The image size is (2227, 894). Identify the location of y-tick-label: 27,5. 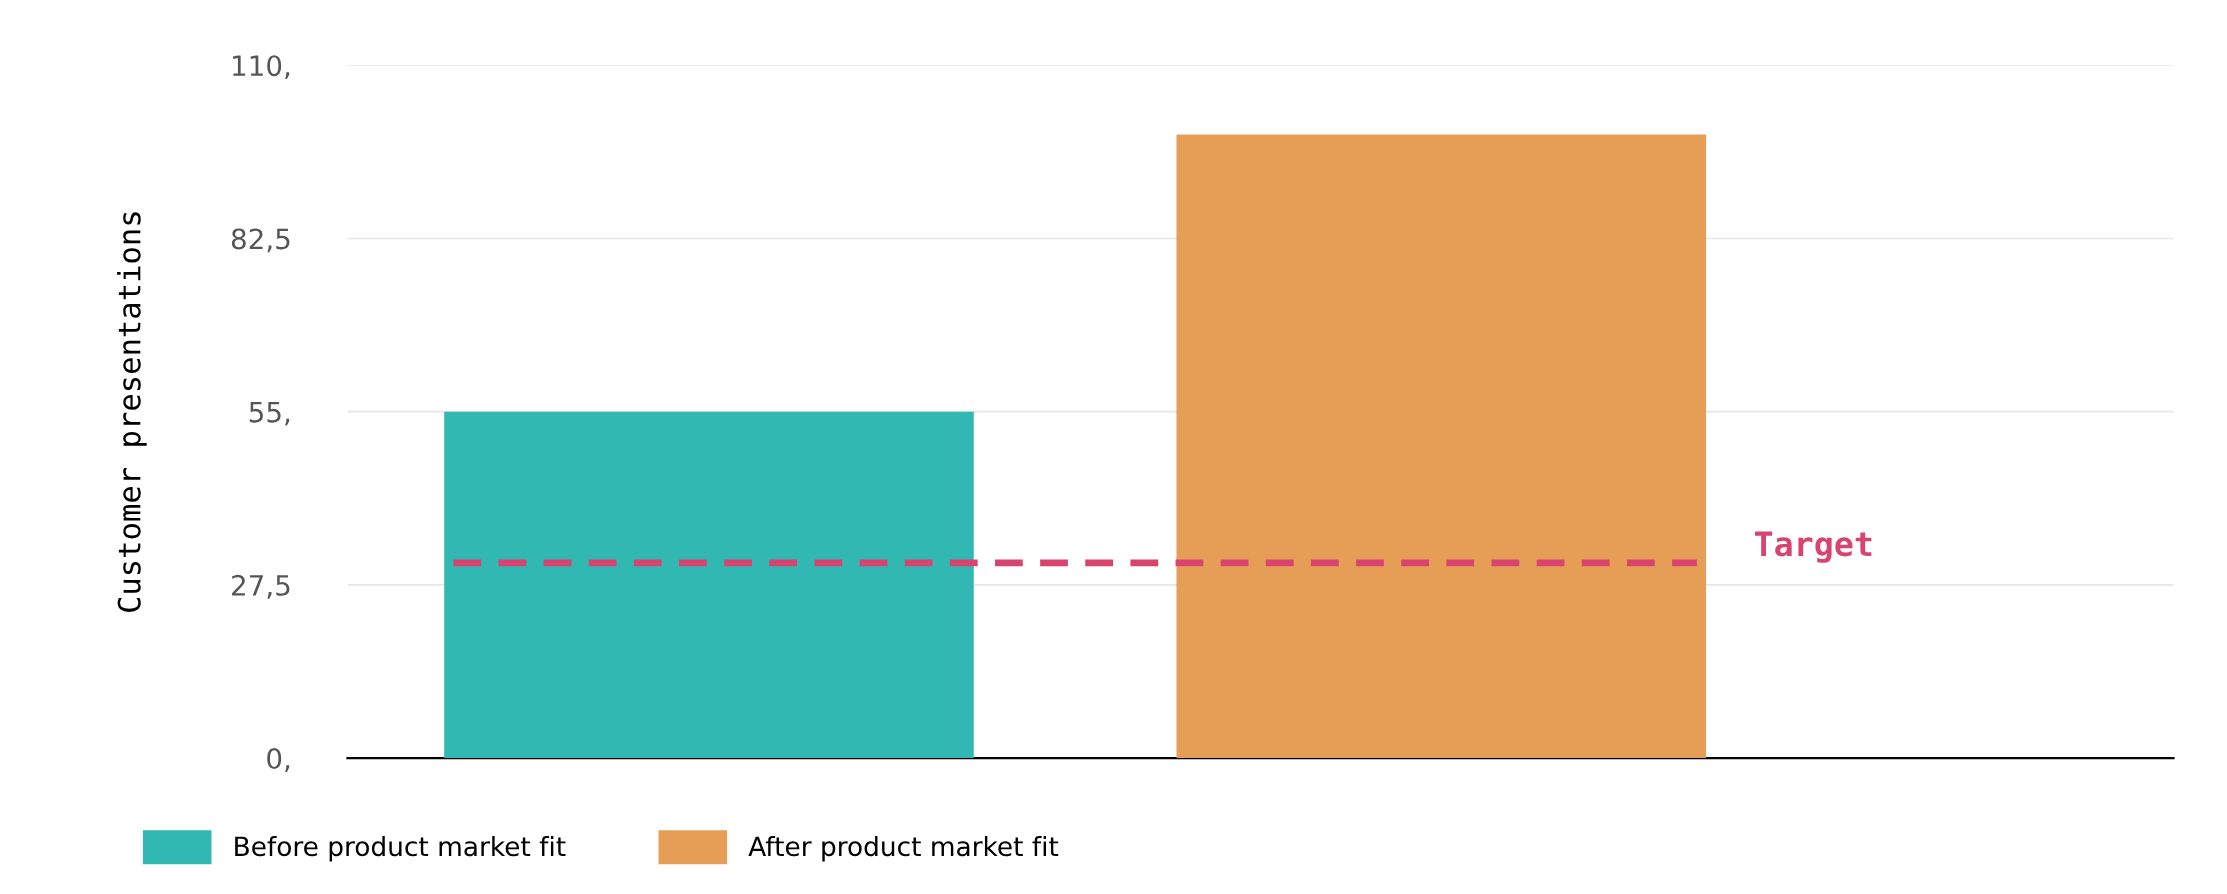
(261, 586).